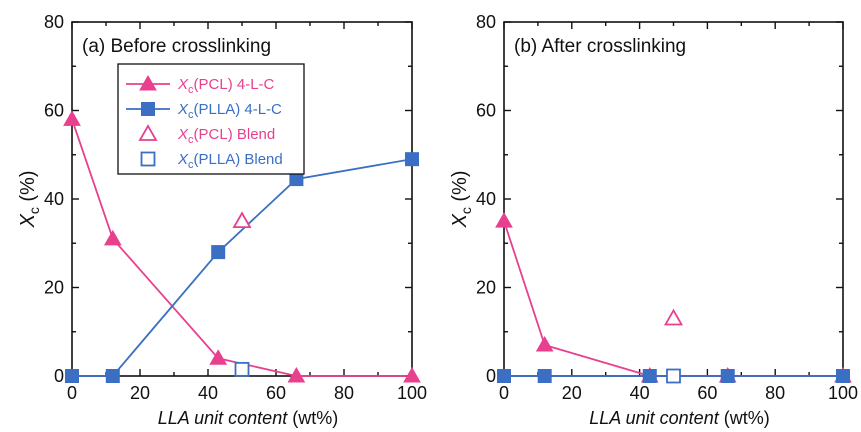  What do you see at coordinates (229, 111) in the screenshot?
I see `legend-label-1: Xc(PLLA) 4-L-C` at bounding box center [229, 111].